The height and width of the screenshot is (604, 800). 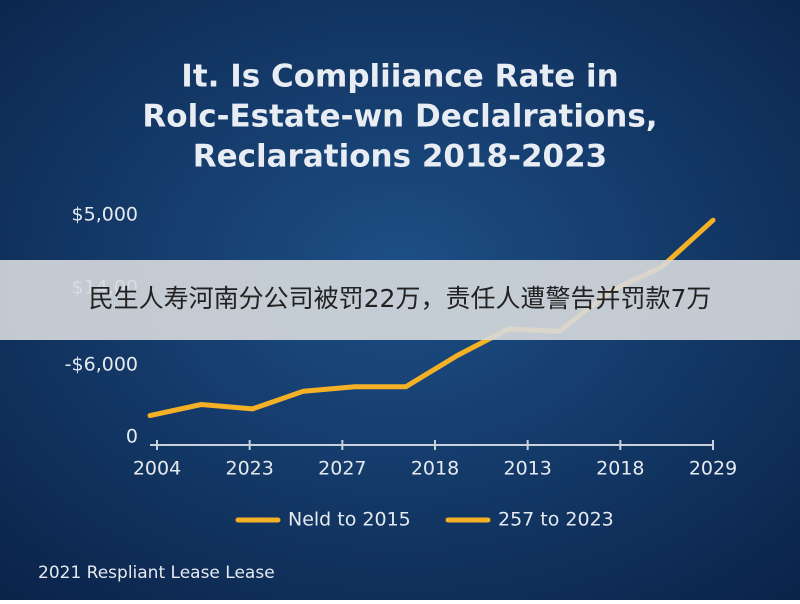 What do you see at coordinates (105, 215) in the screenshot?
I see `y-tick-label: $5,000` at bounding box center [105, 215].